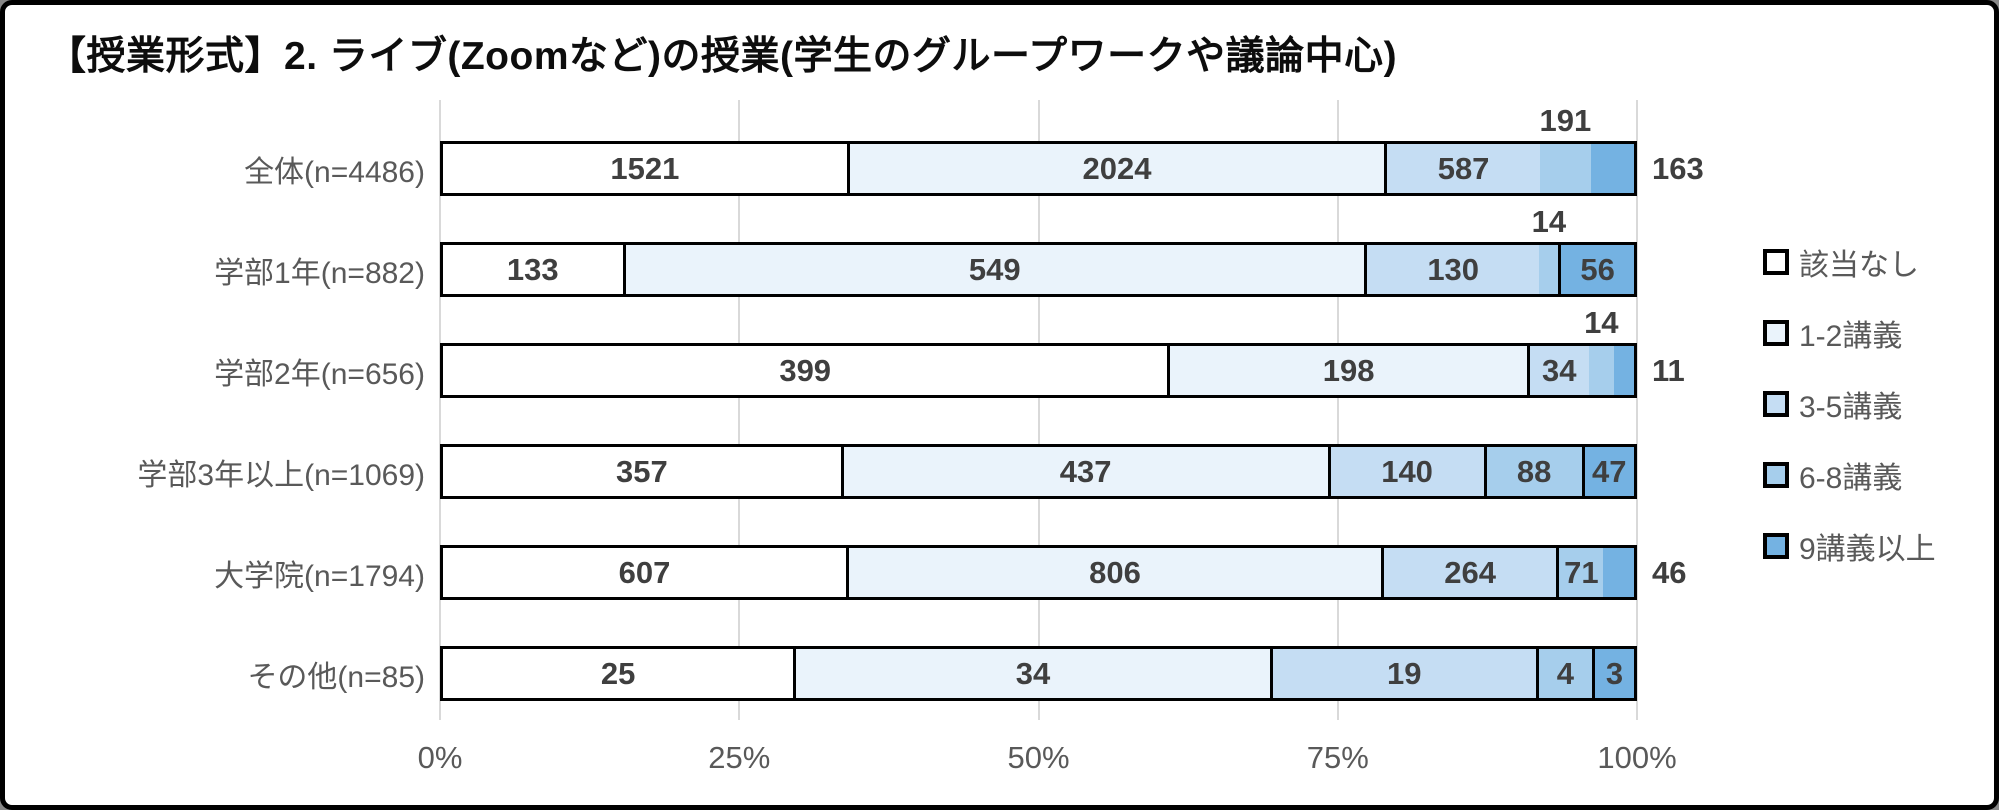 Image resolution: width=1999 pixels, height=810 pixels. What do you see at coordinates (336, 677) in the screenshot?
I see `category-label: その他(n=85)` at bounding box center [336, 677].